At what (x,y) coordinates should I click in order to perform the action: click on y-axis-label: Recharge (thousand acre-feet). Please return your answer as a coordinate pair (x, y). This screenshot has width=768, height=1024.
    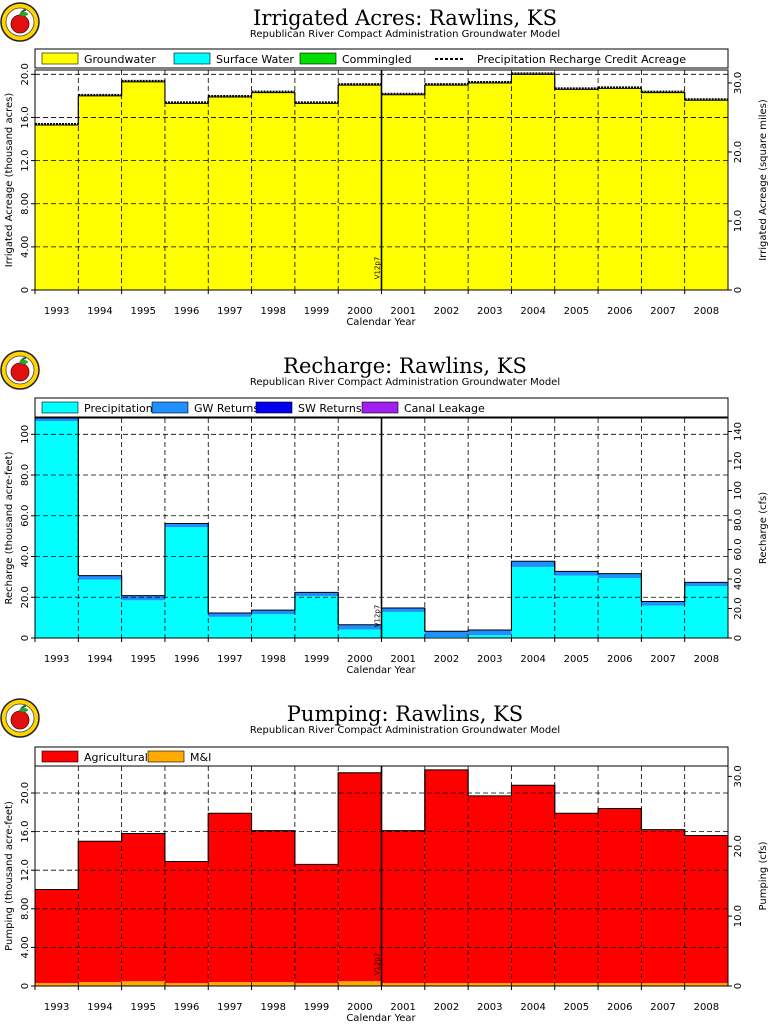
    Looking at the image, I should click on (9, 527).